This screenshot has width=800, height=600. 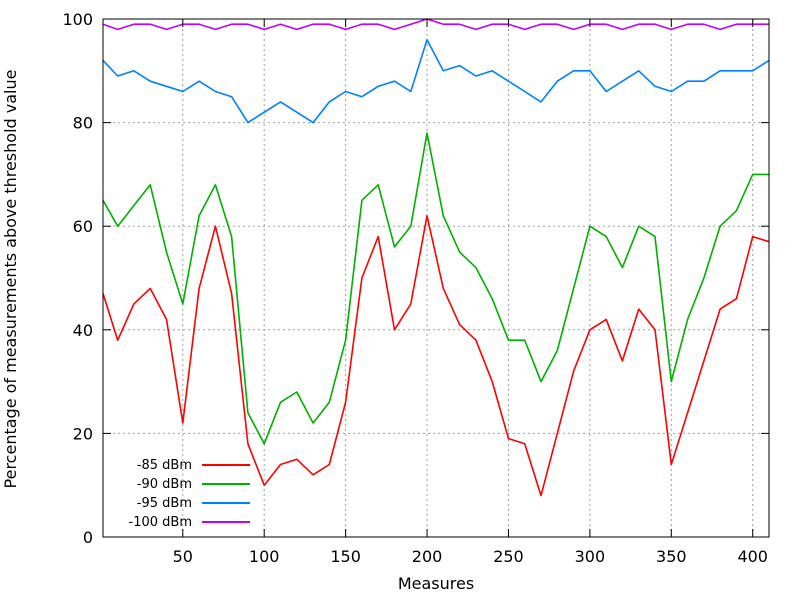 What do you see at coordinates (88, 537) in the screenshot?
I see `y-tick-label: 0` at bounding box center [88, 537].